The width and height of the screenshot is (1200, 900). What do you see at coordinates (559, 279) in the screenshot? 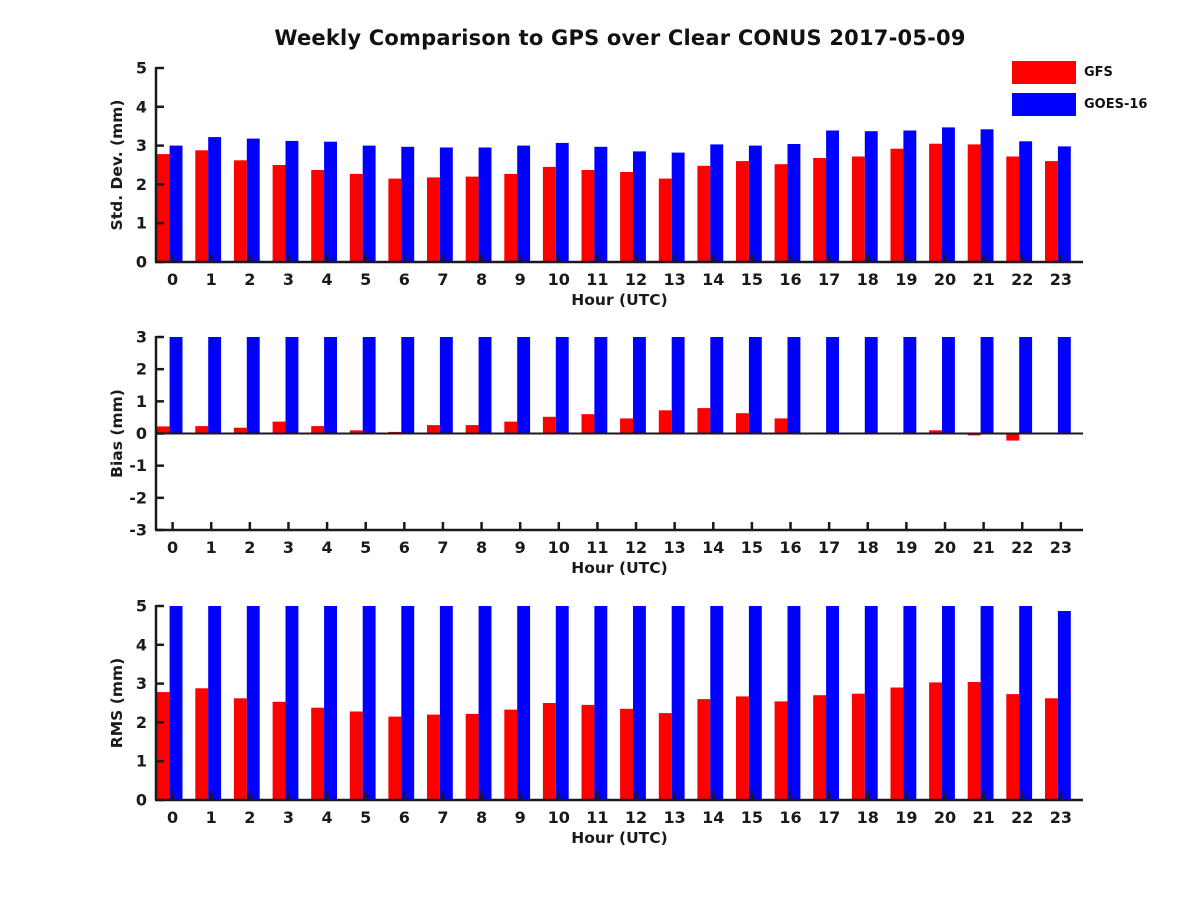
I see `x-tick-label: 10` at bounding box center [559, 279].